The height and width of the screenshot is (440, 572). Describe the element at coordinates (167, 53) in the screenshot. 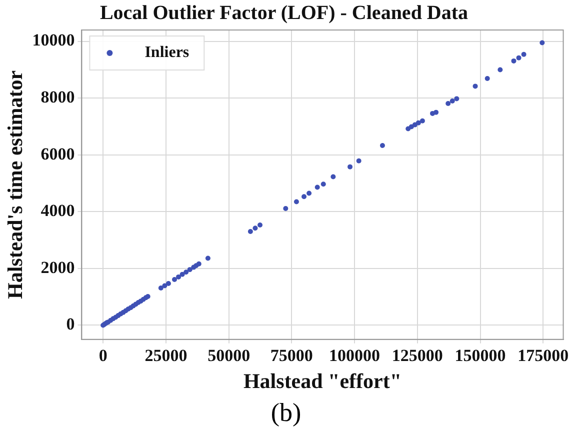

I see `legend-label: Inliers` at that location.